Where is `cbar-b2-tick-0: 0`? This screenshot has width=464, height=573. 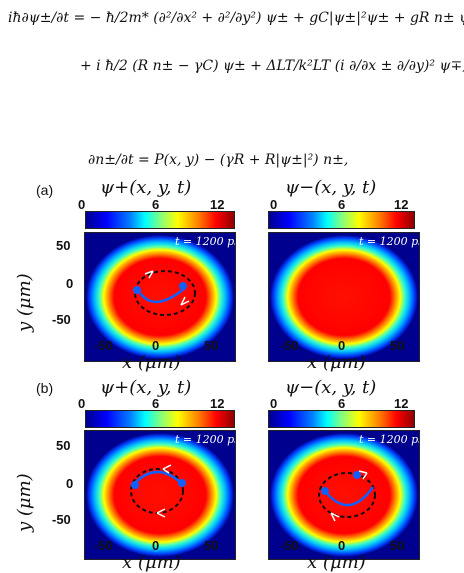 cbar-b2-tick-0: 0 is located at coordinates (274, 403).